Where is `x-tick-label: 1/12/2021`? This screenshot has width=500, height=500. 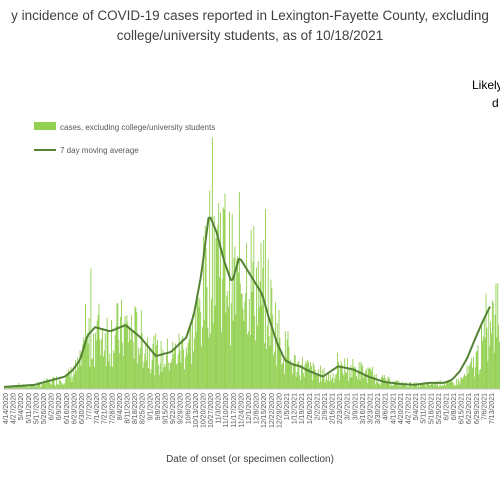 x-tick-label: 1/12/2021 is located at coordinates (295, 408).